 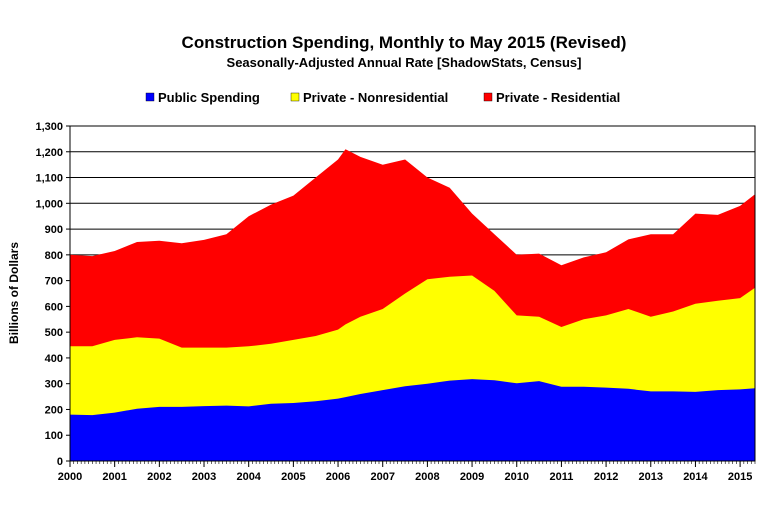 What do you see at coordinates (295, 97) in the screenshot?
I see `legend-swatch-private-nonresidential` at bounding box center [295, 97].